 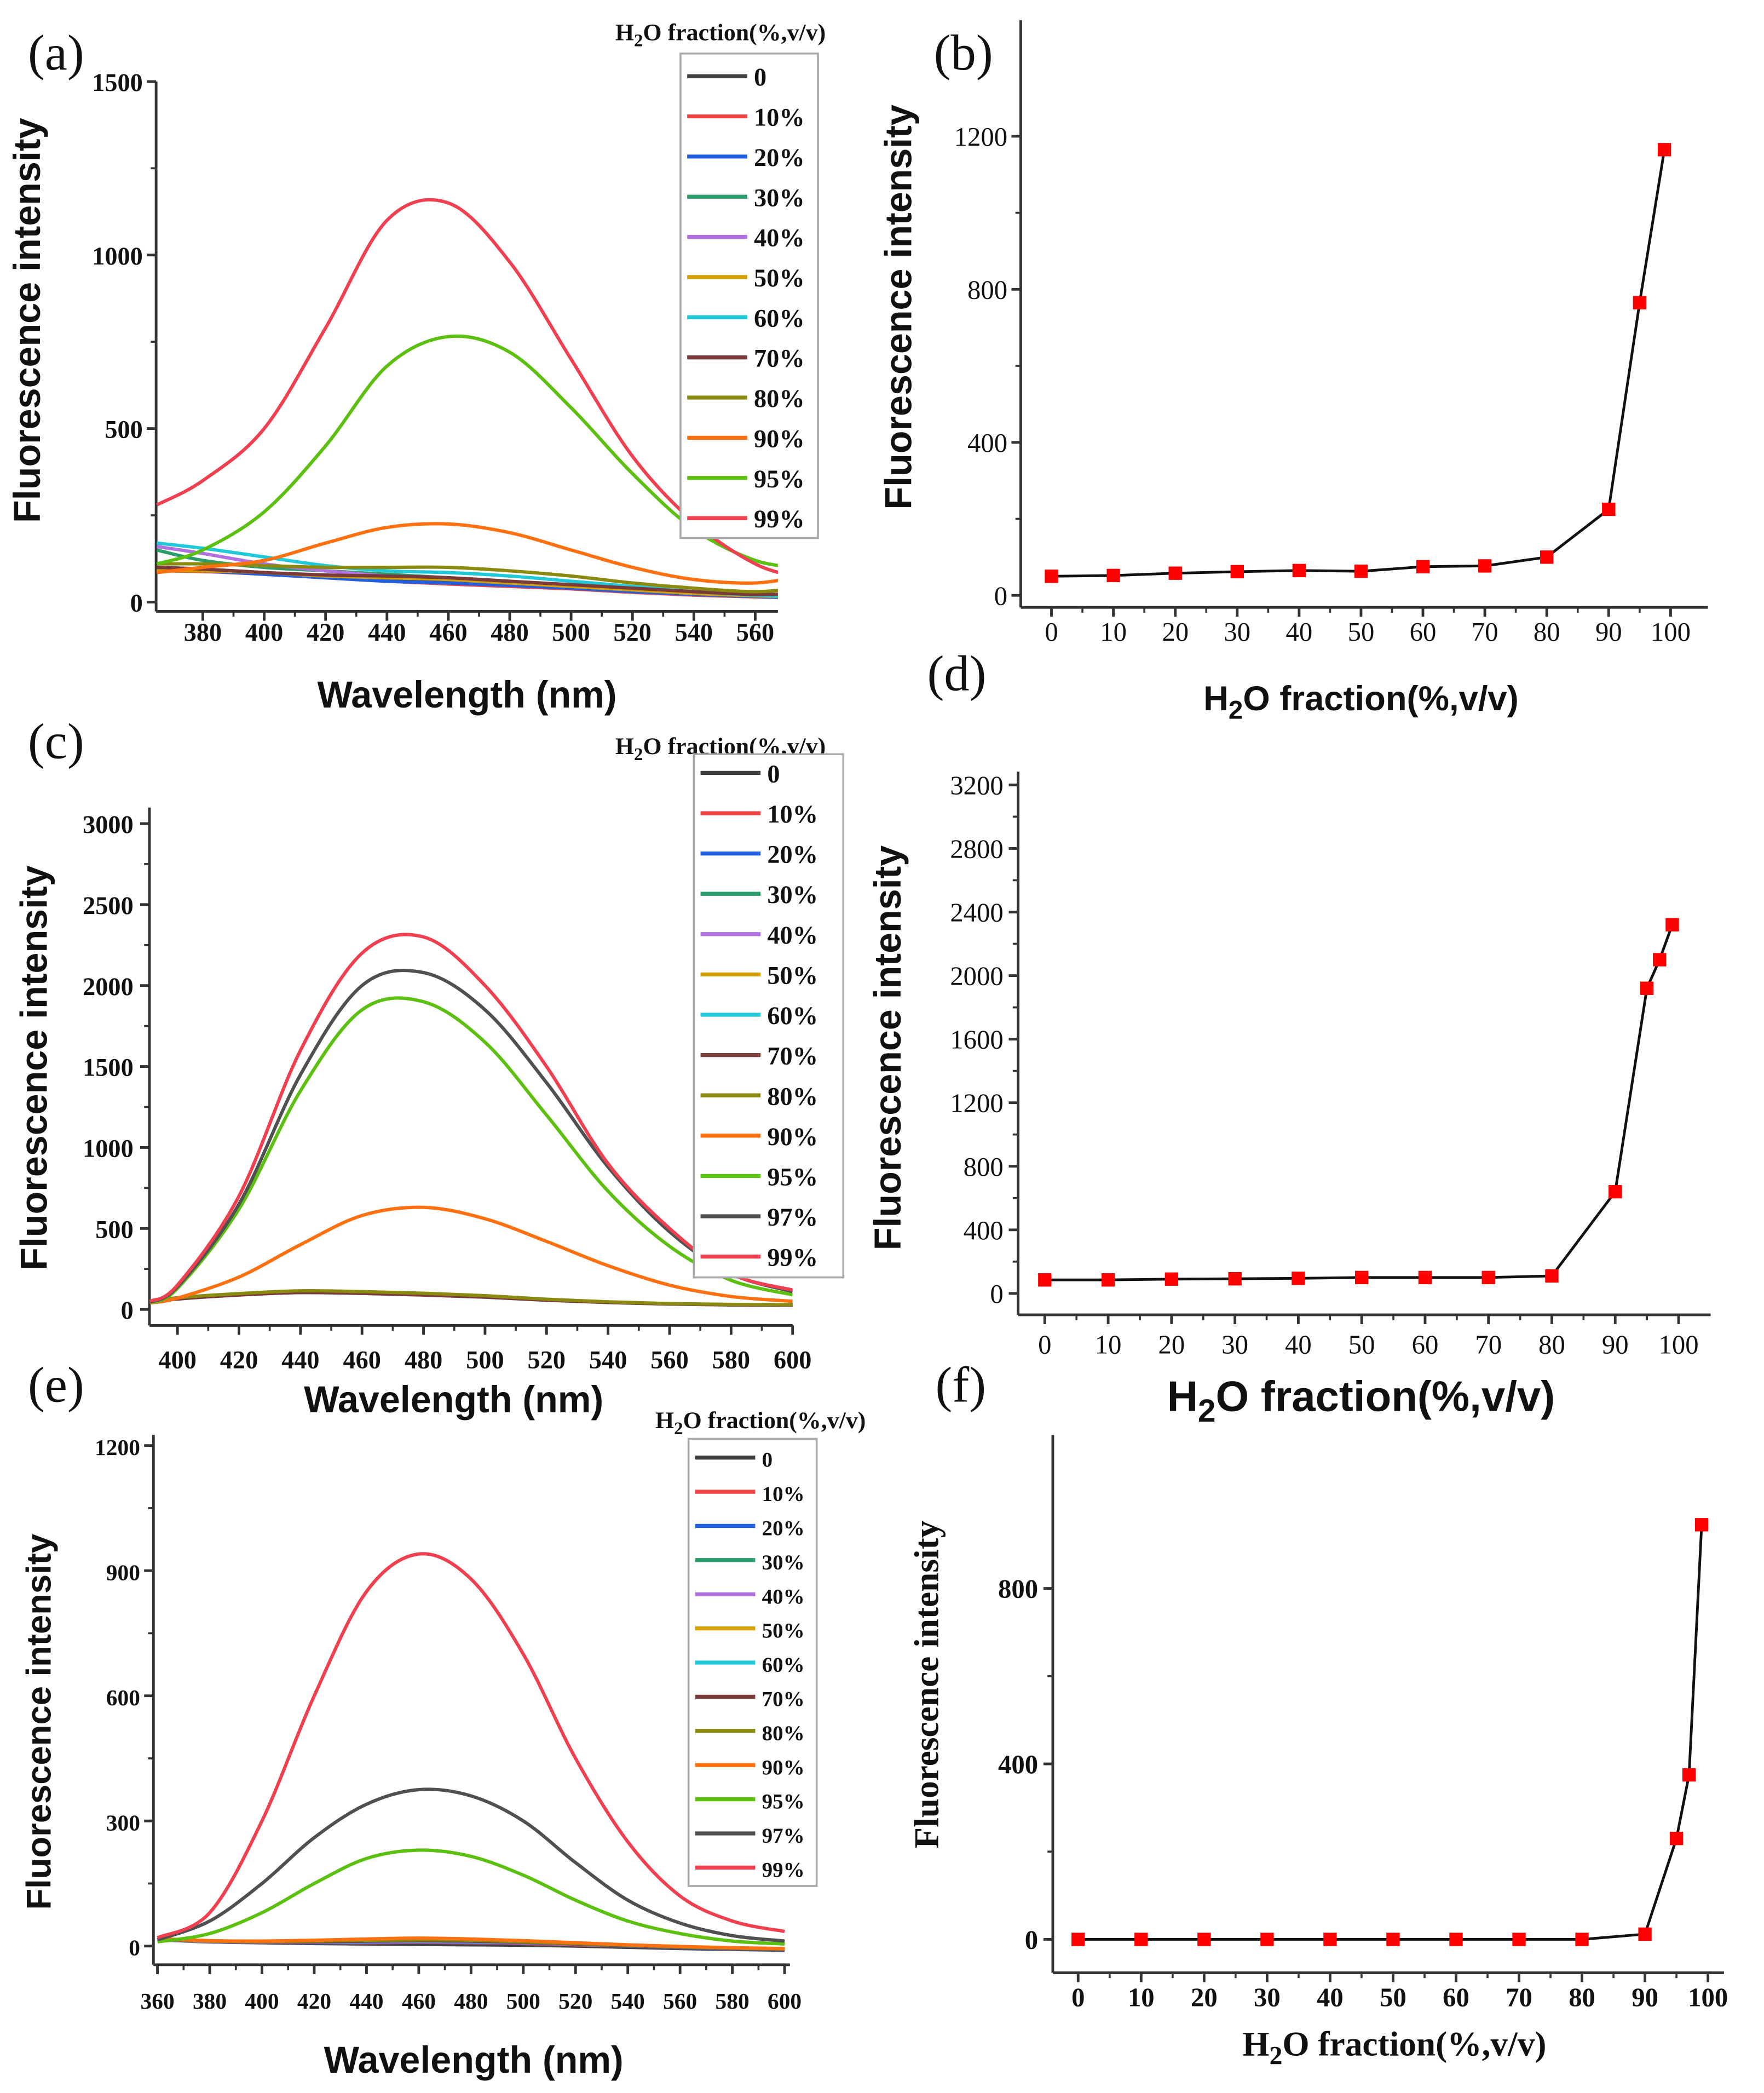 What do you see at coordinates (108, 987) in the screenshot?
I see `y-tick-label: 2000` at bounding box center [108, 987].